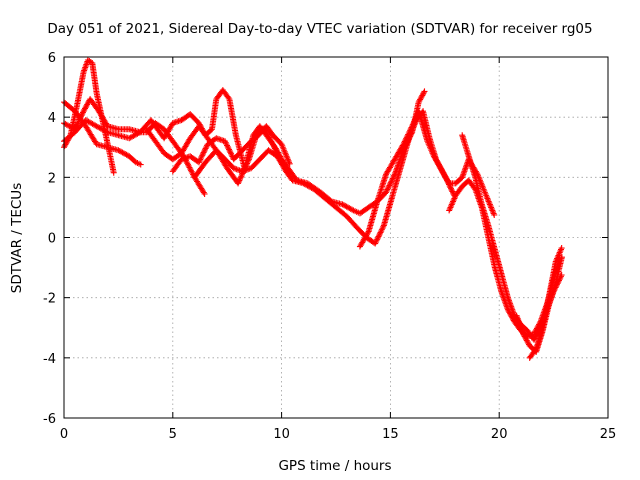 This screenshot has height=480, width=640. I want to click on series-track-i, so click(407, 179).